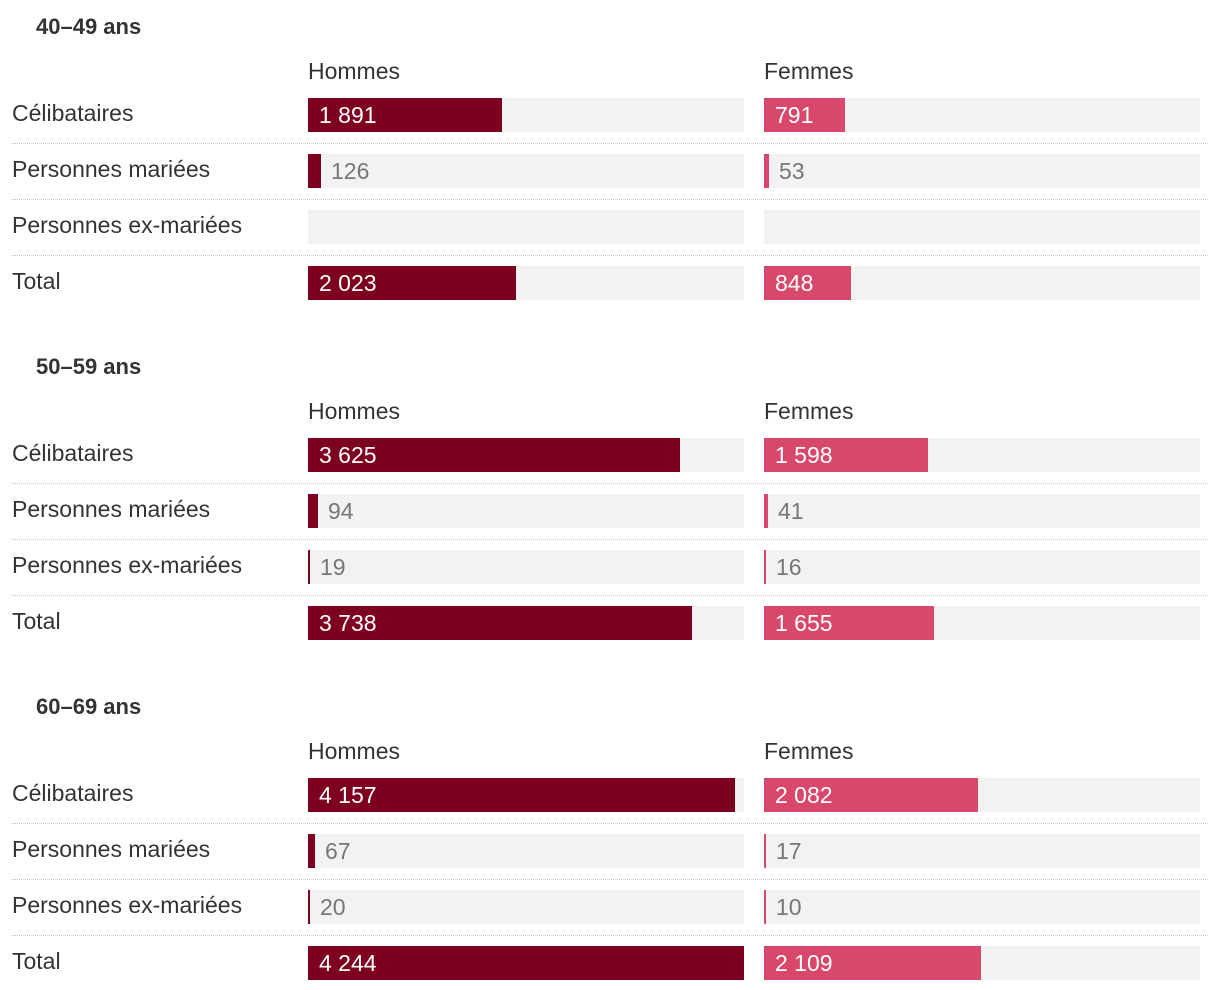  Describe the element at coordinates (526, 851) in the screenshot. I see `bar-track: 67` at that location.